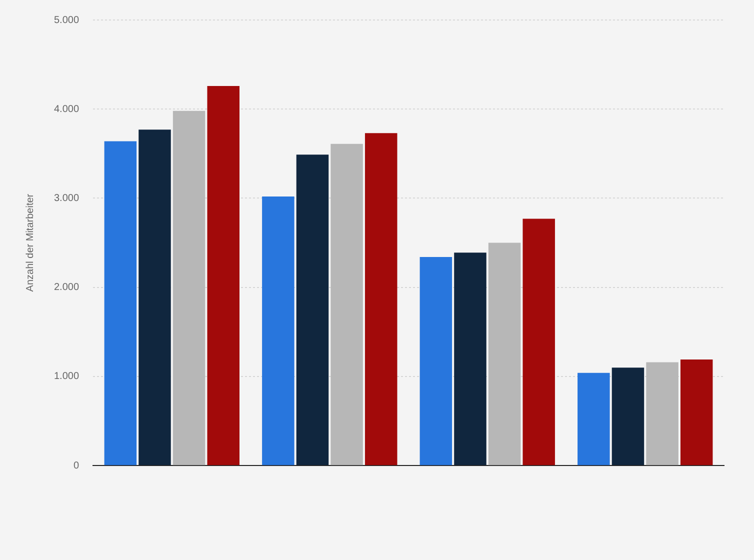 The height and width of the screenshot is (560, 754). What do you see at coordinates (67, 288) in the screenshot?
I see `y-tick-label: 2.000` at bounding box center [67, 288].